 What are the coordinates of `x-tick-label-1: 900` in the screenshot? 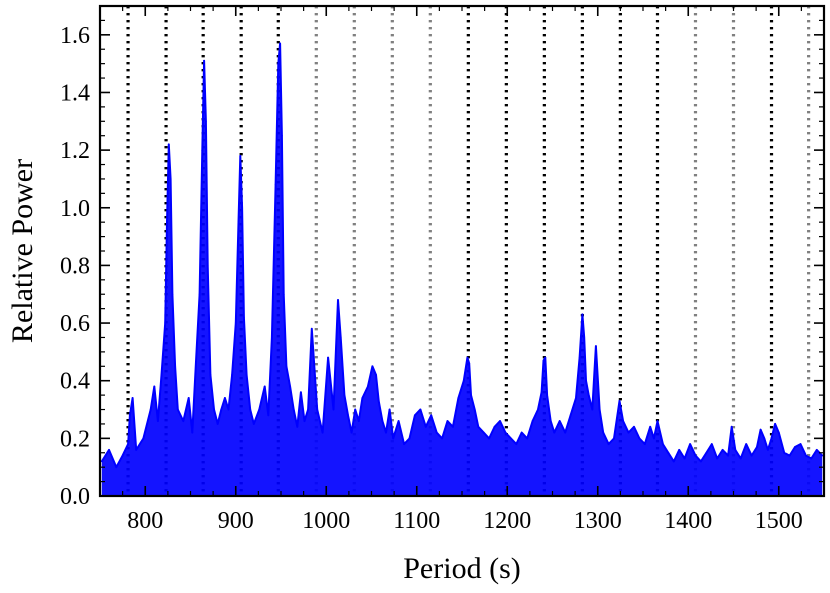 It's located at (236, 521).